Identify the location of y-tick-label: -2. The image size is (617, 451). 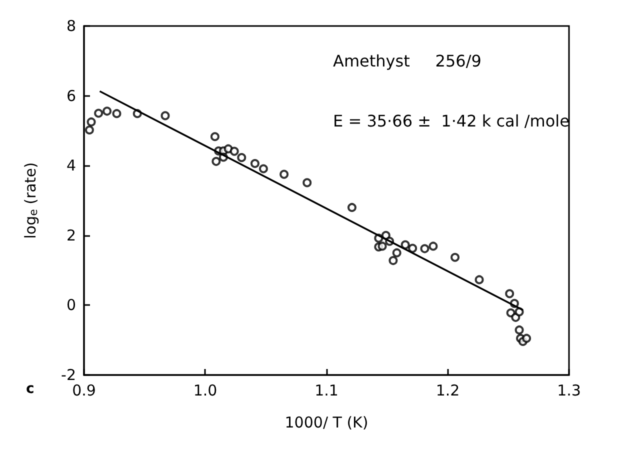
(68, 375).